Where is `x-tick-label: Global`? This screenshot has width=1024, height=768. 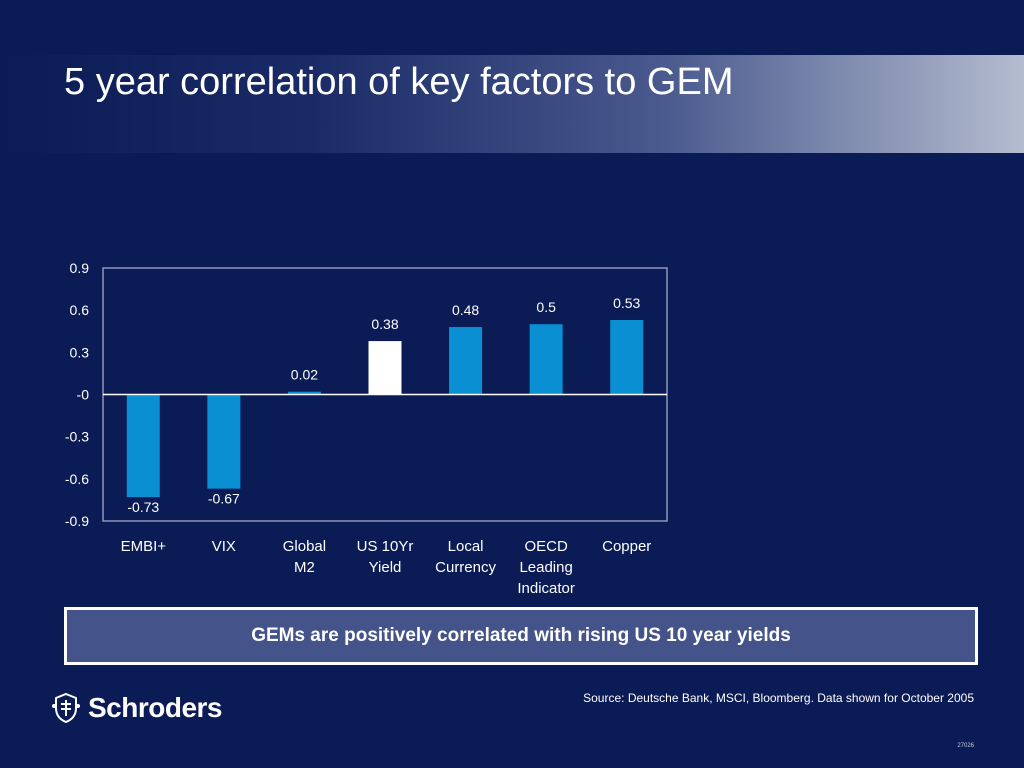 x-tick-label: Global is located at coordinates (304, 546).